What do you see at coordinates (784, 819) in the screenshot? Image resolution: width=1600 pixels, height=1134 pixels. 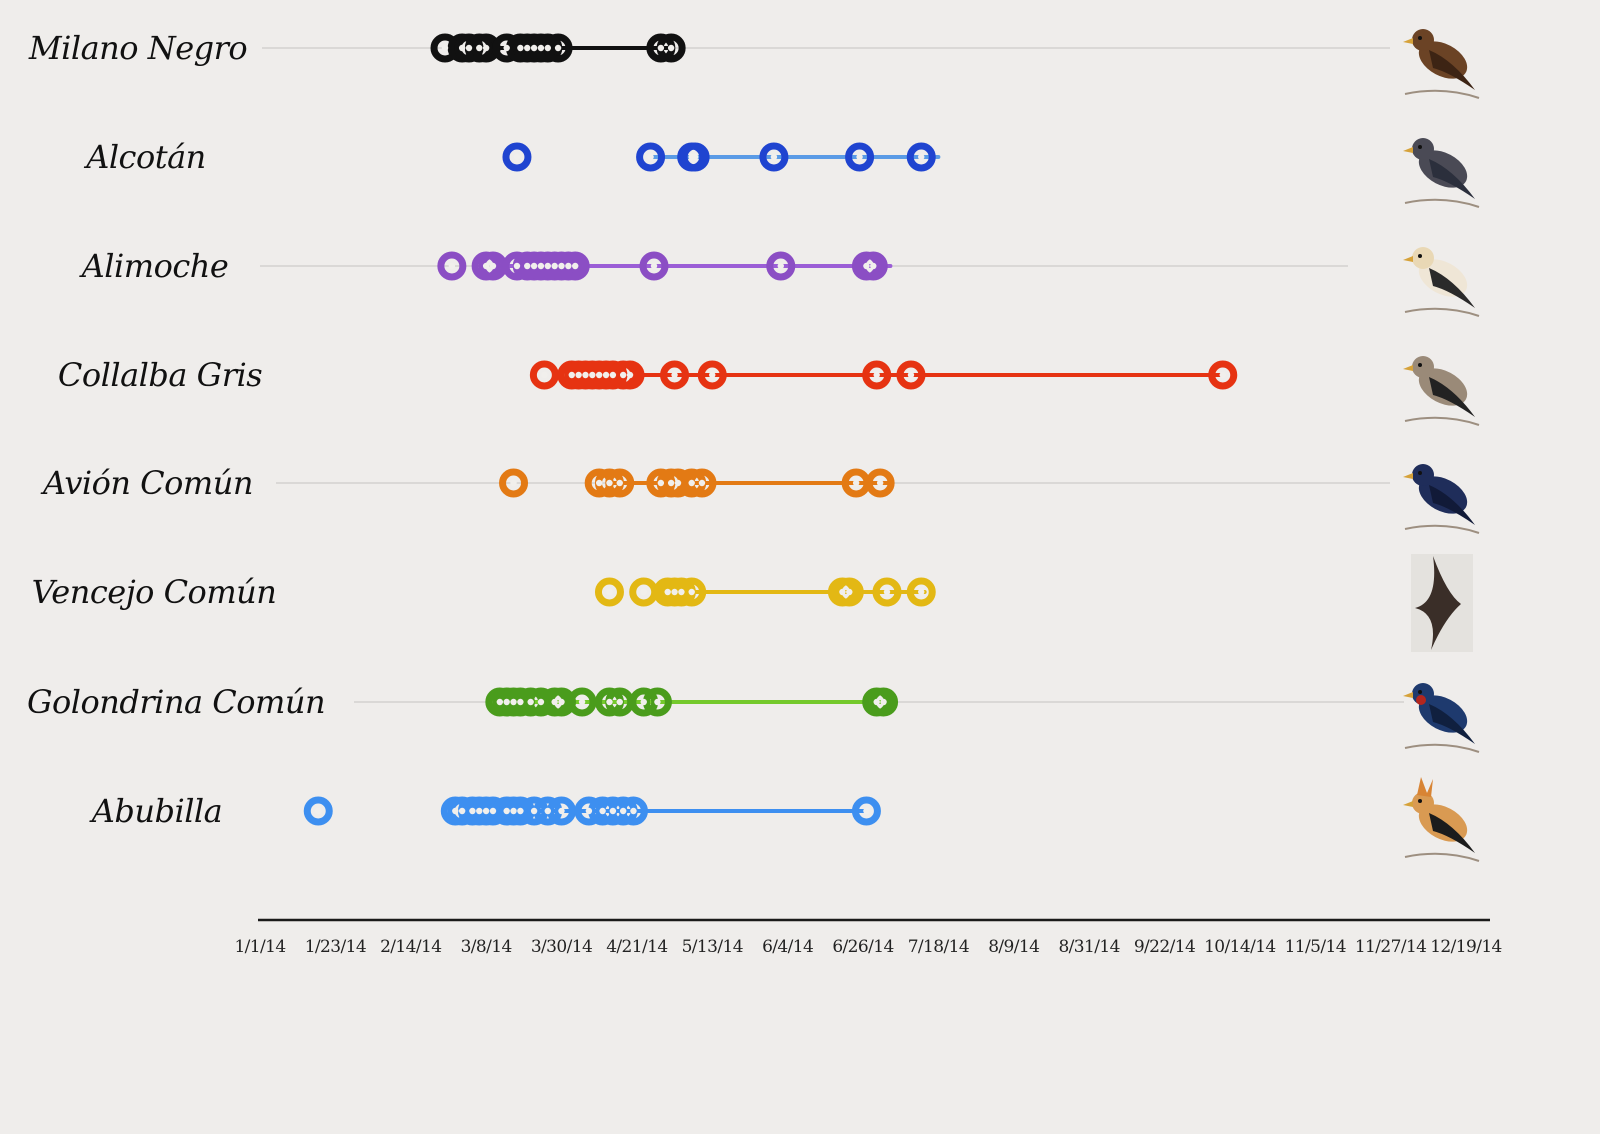 I see `species-row: Abubilla` at bounding box center [784, 819].